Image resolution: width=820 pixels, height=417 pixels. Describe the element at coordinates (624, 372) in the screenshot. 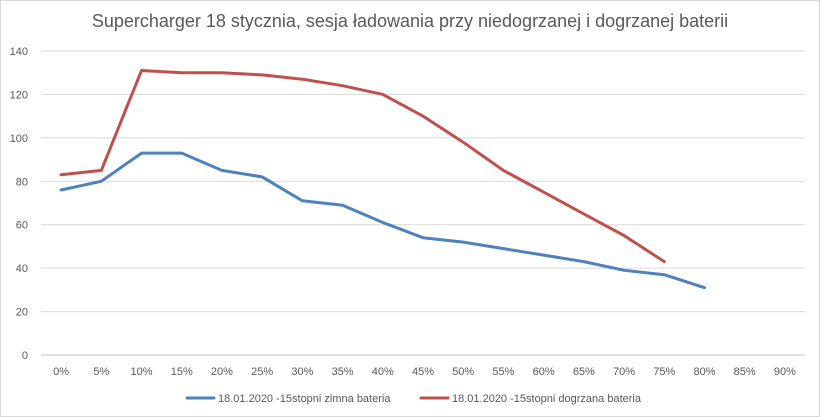

I see `x-tick-label: 70%` at that location.